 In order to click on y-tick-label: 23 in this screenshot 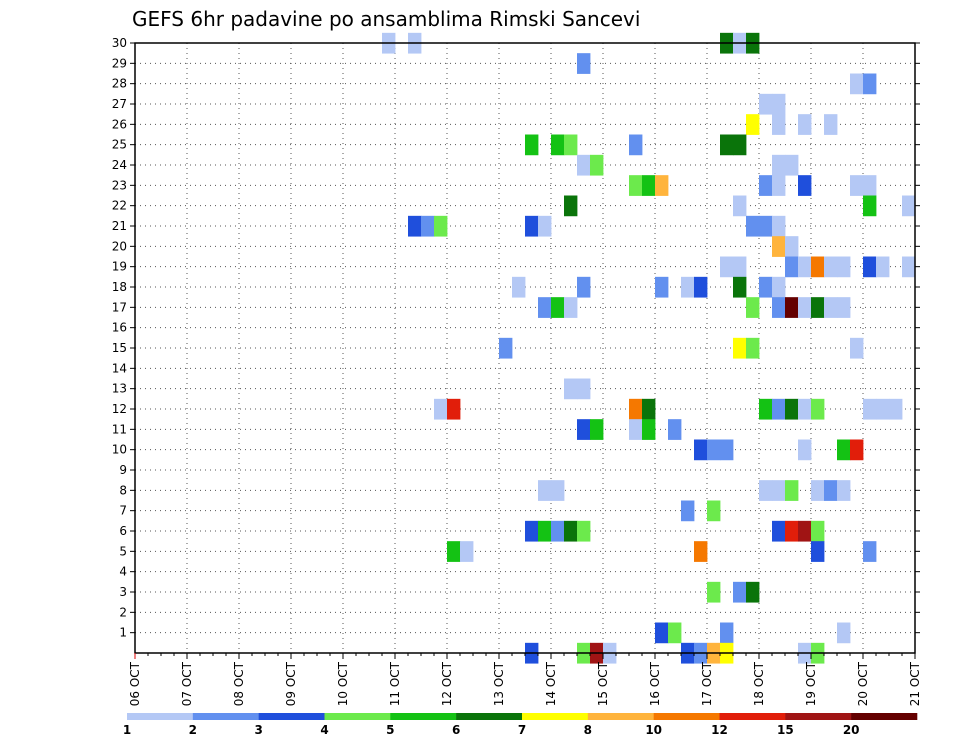, I will do `click(119, 185)`.